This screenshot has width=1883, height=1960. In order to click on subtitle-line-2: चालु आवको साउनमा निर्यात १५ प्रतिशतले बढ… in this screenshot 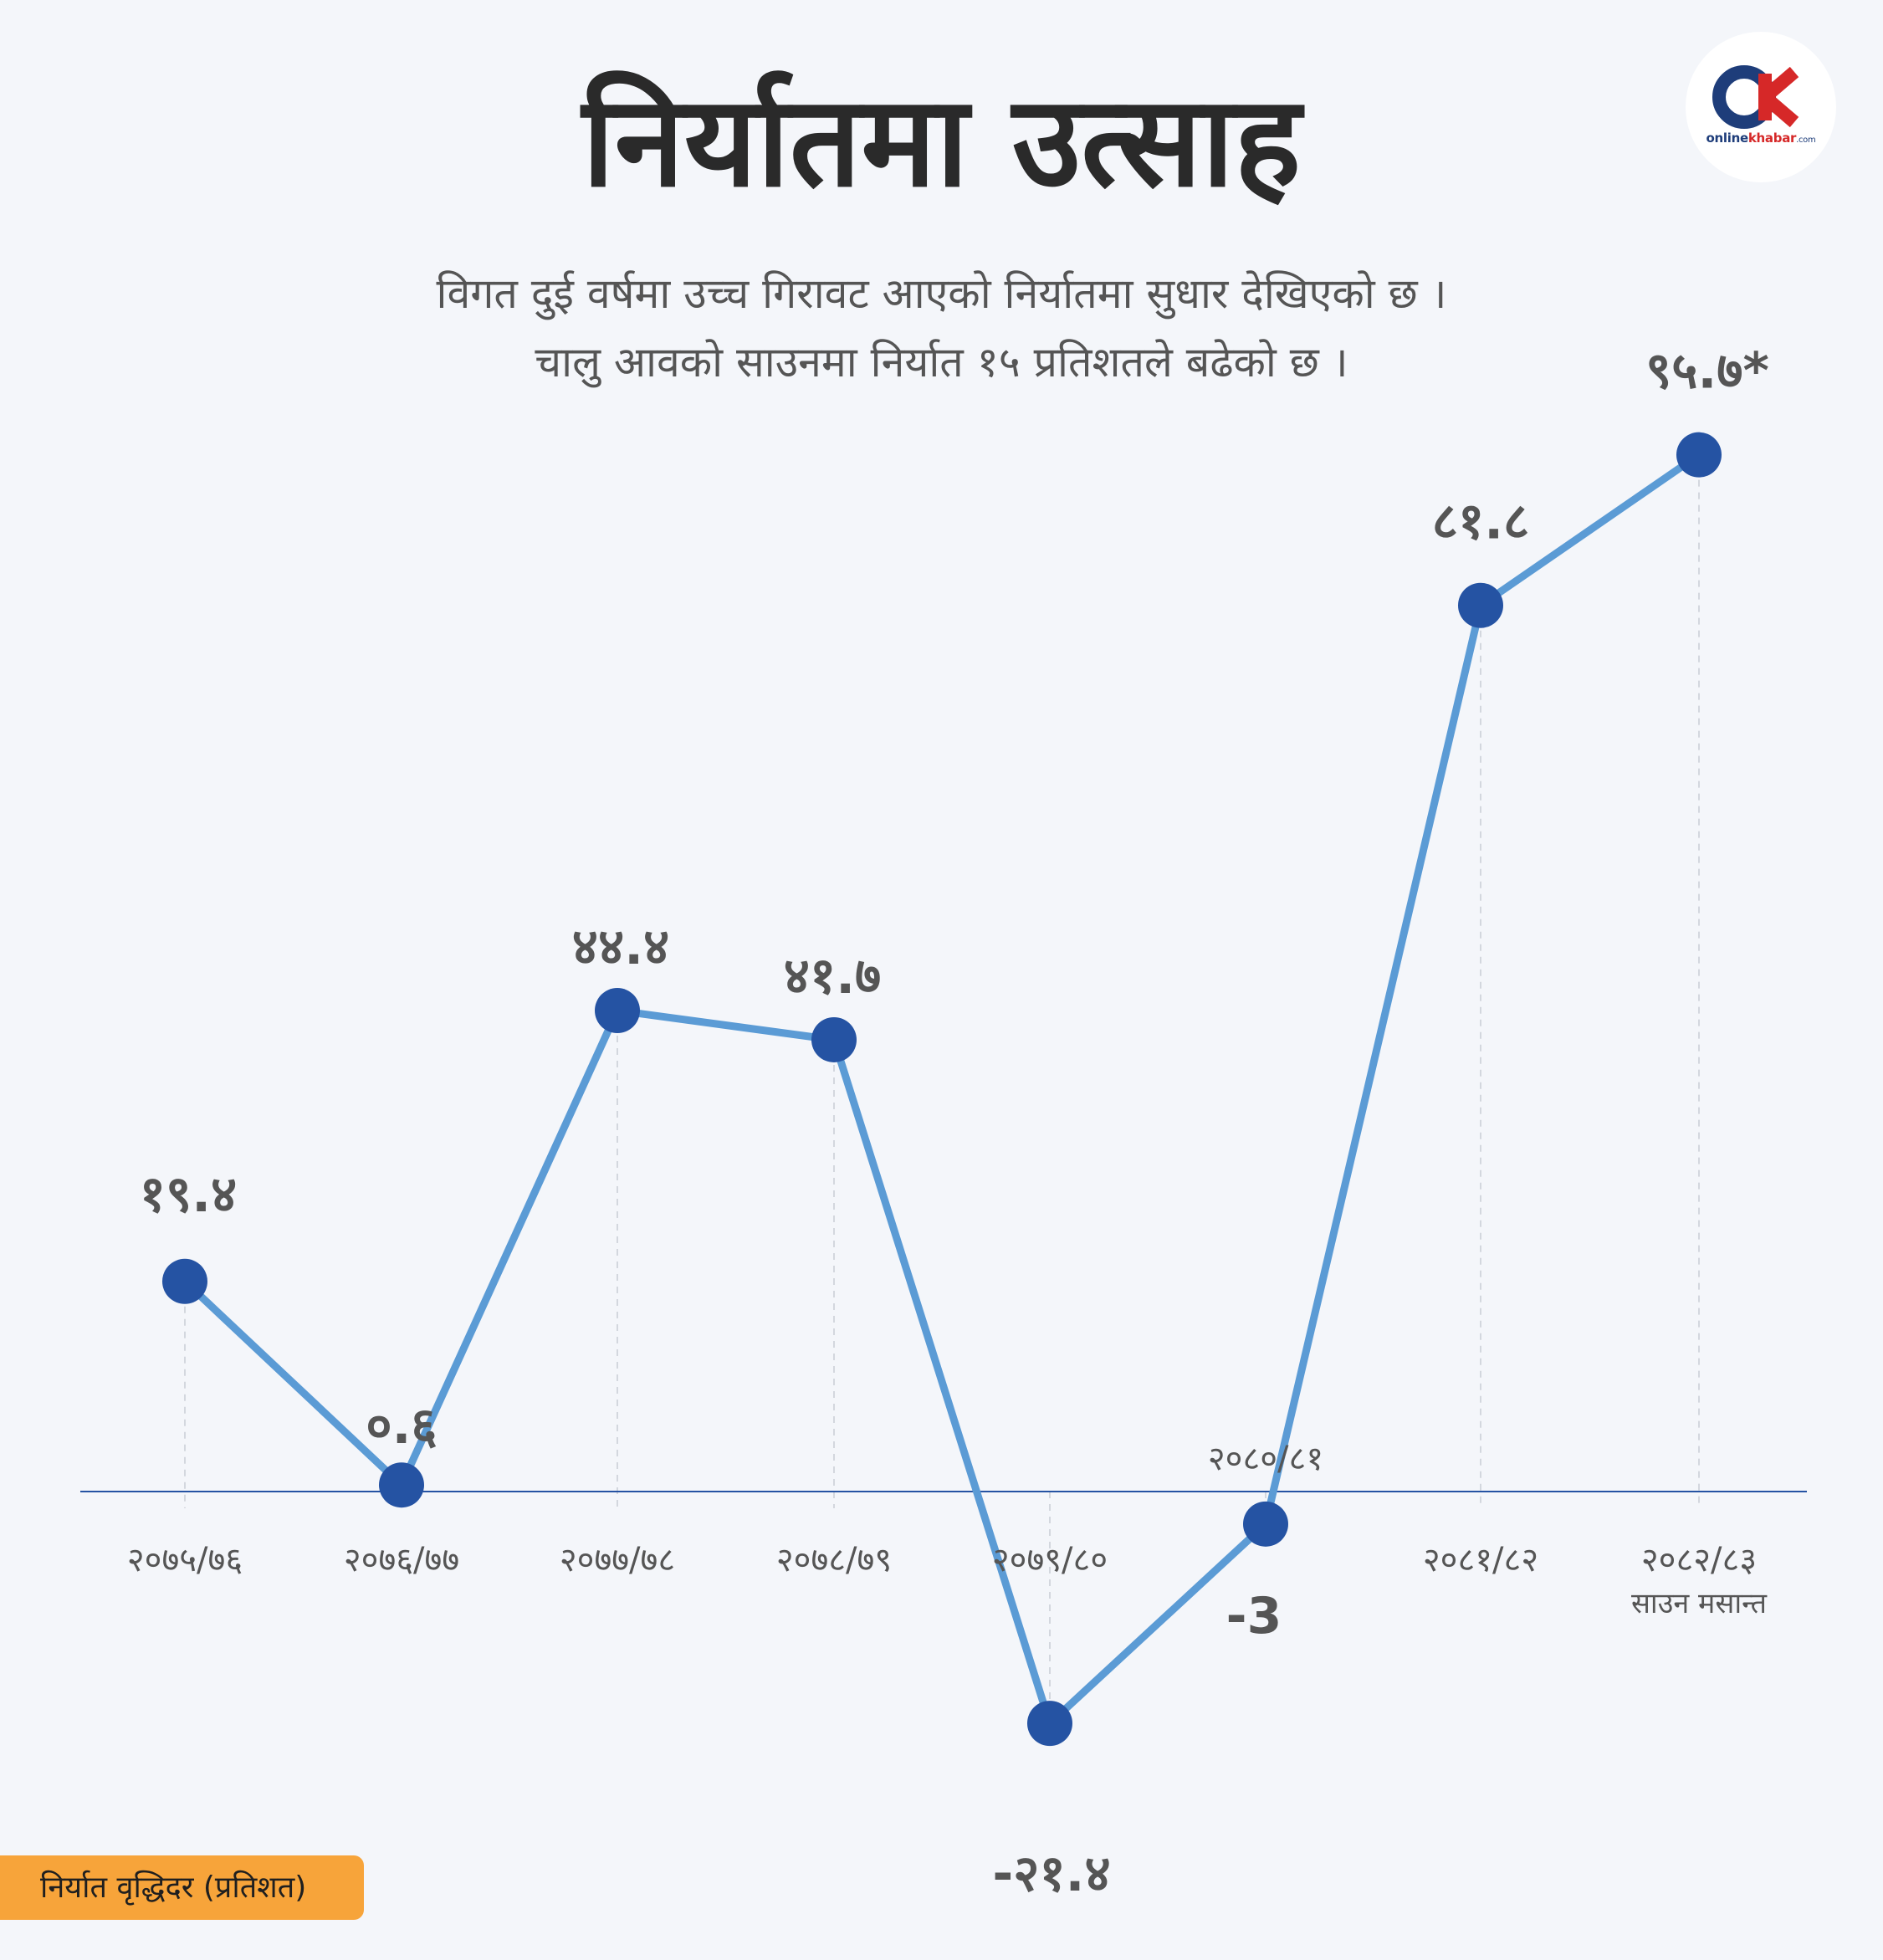, I will do `click(941, 362)`.